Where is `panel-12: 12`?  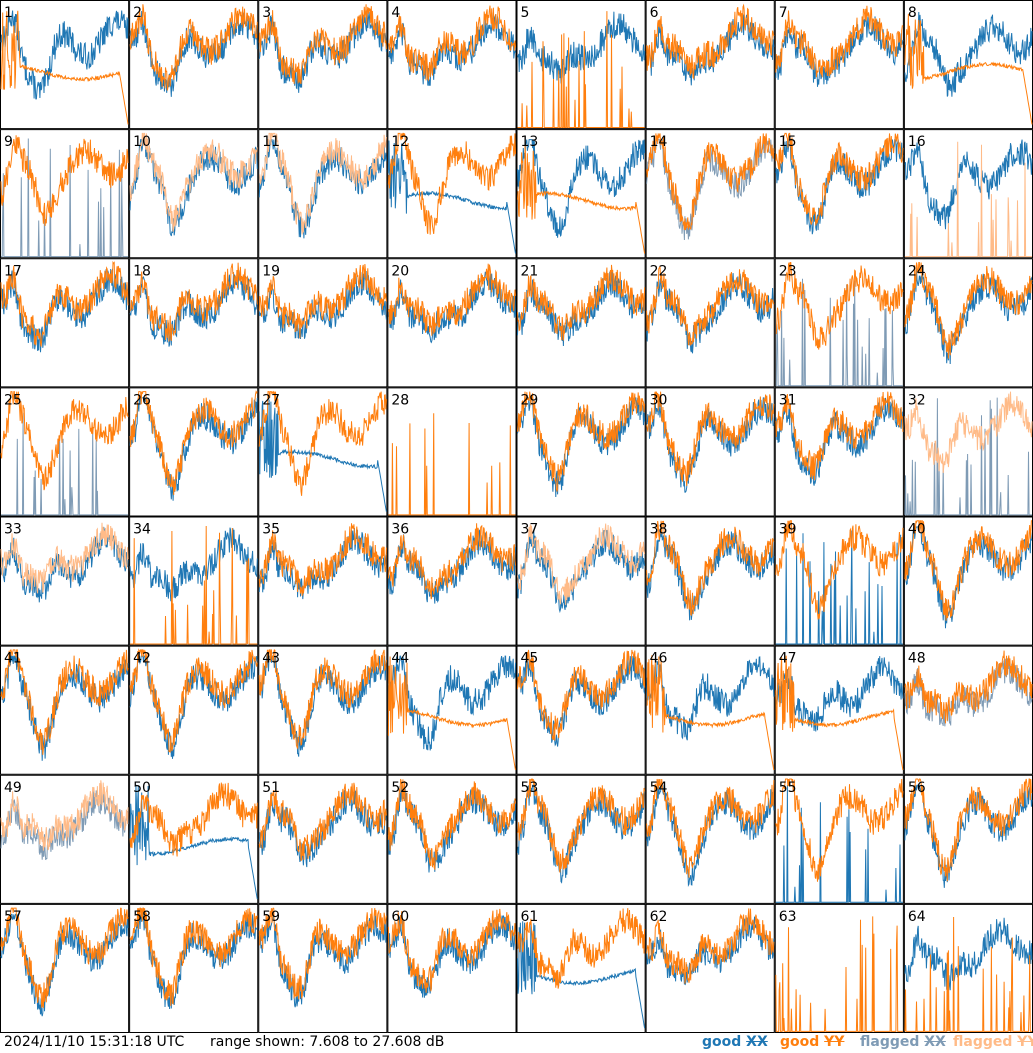
panel-12: 12 is located at coordinates (452, 194).